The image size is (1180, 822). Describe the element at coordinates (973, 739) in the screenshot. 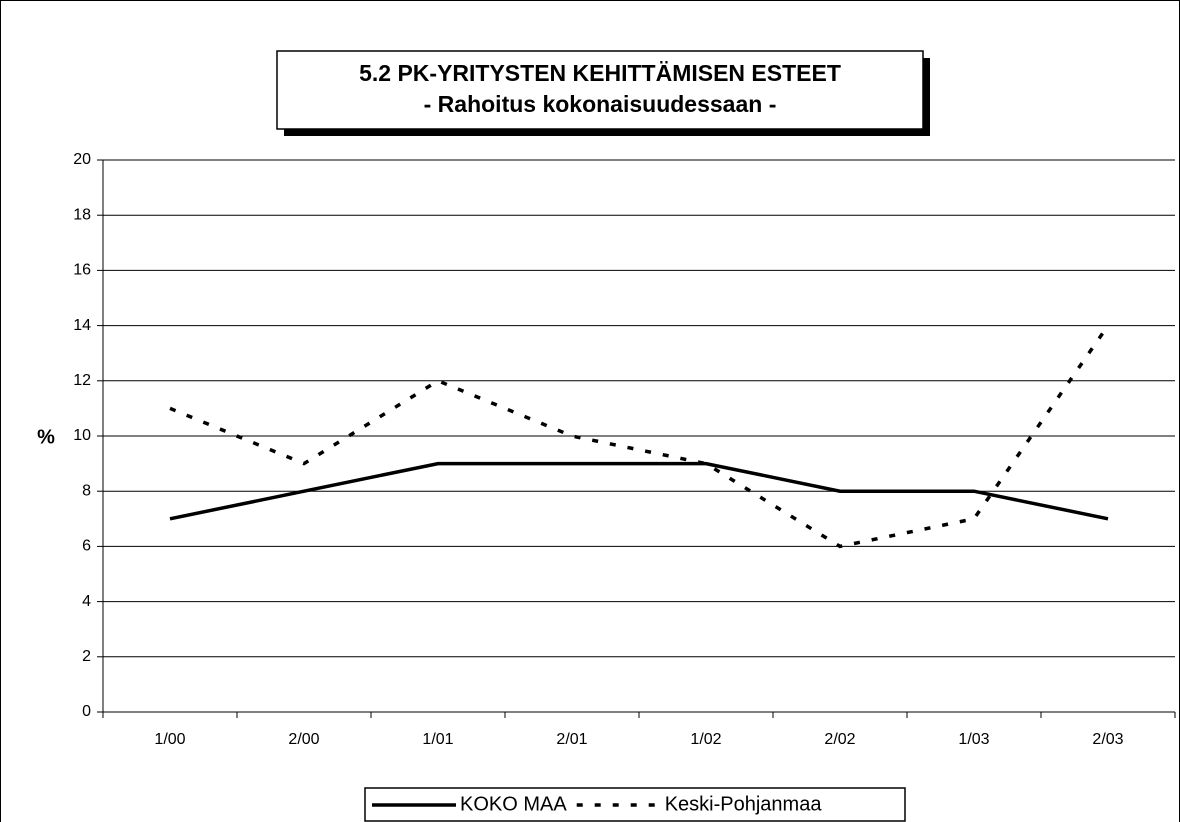

I see `x-tick-label: 1/03` at that location.